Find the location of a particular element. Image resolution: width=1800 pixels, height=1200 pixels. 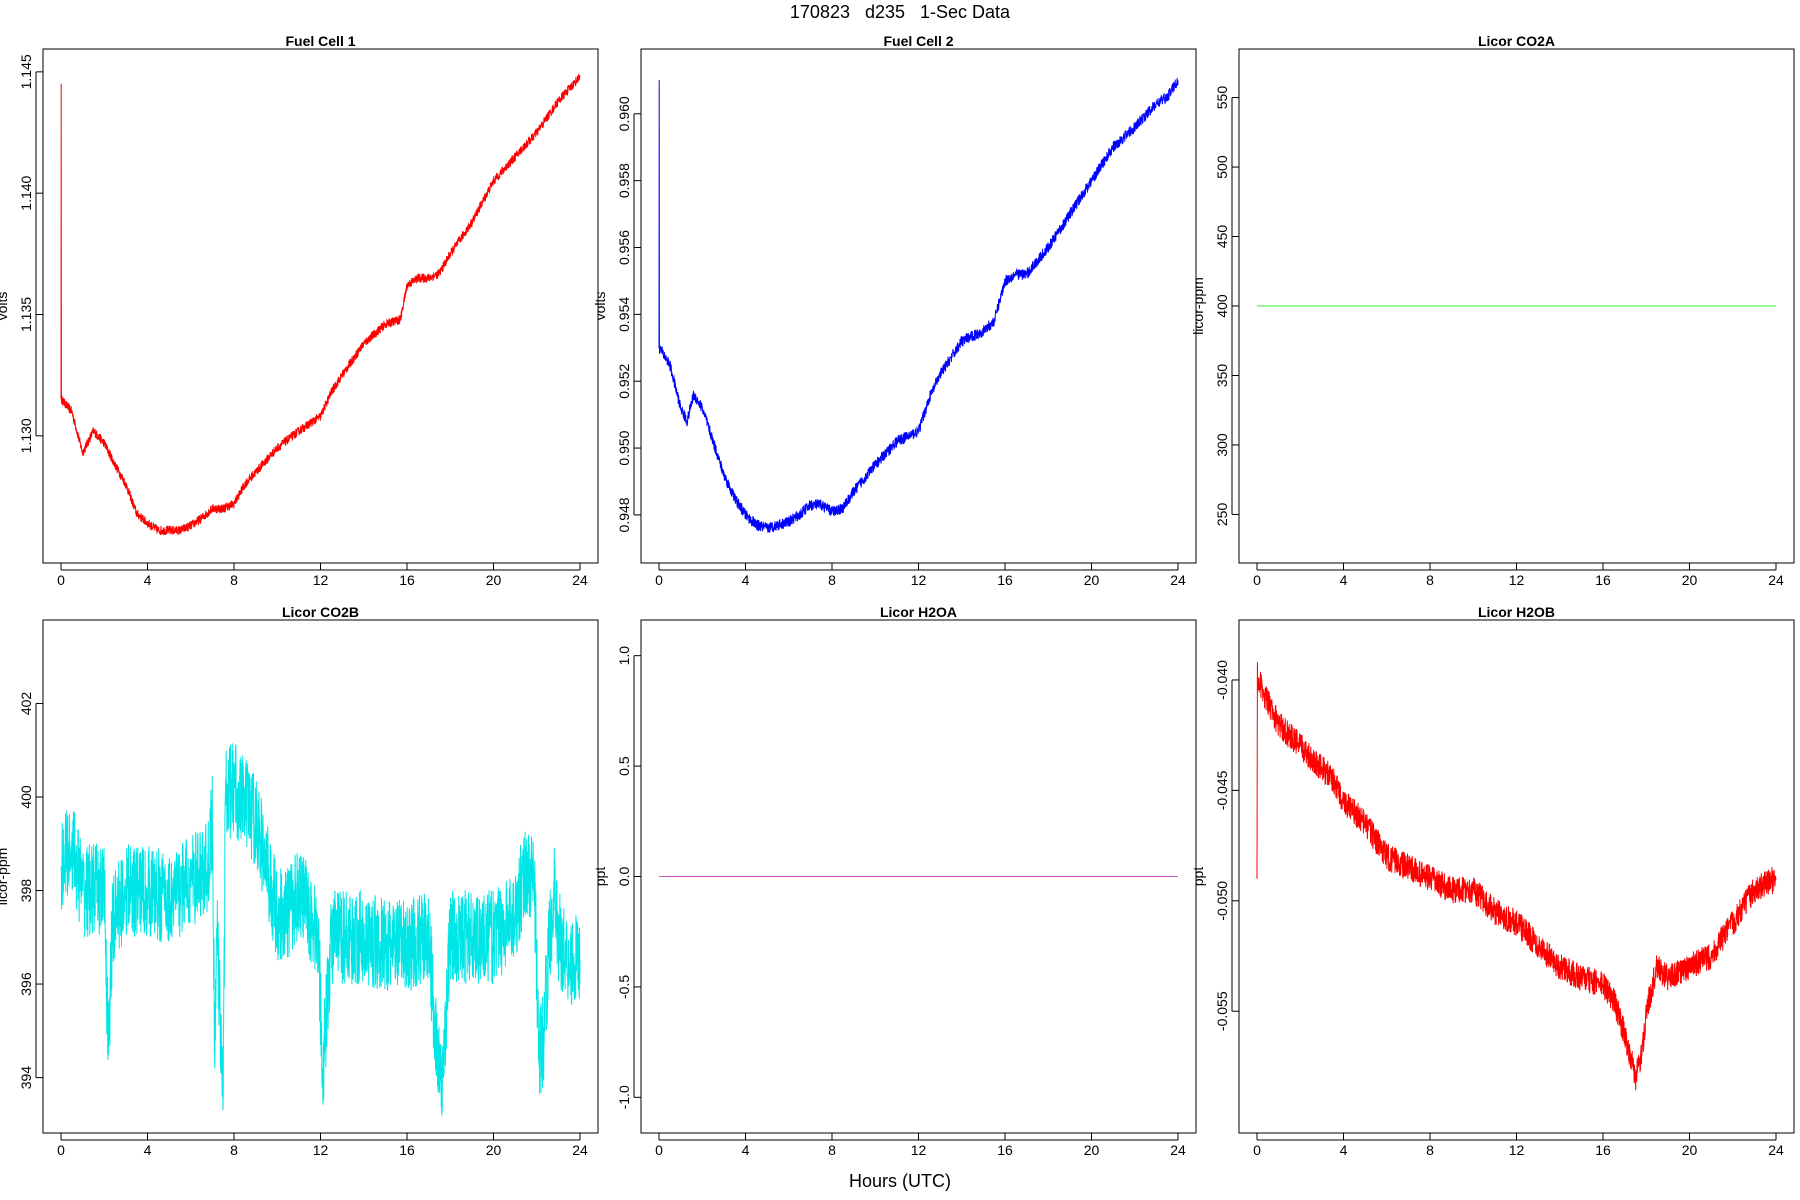

y-tick-label: -1.0 is located at coordinates (624, 1097).